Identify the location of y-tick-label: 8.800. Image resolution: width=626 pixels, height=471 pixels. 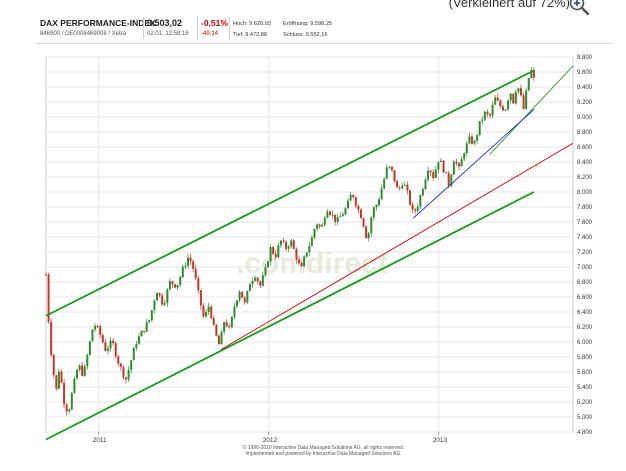
(585, 133).